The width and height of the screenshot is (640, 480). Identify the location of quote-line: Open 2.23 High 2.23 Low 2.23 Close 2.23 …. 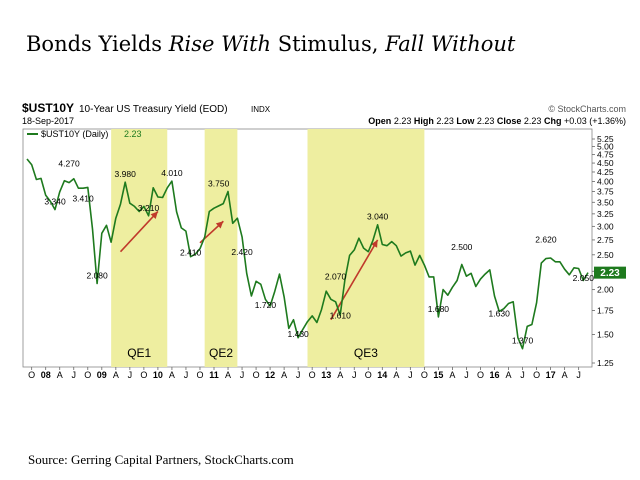
(497, 121).